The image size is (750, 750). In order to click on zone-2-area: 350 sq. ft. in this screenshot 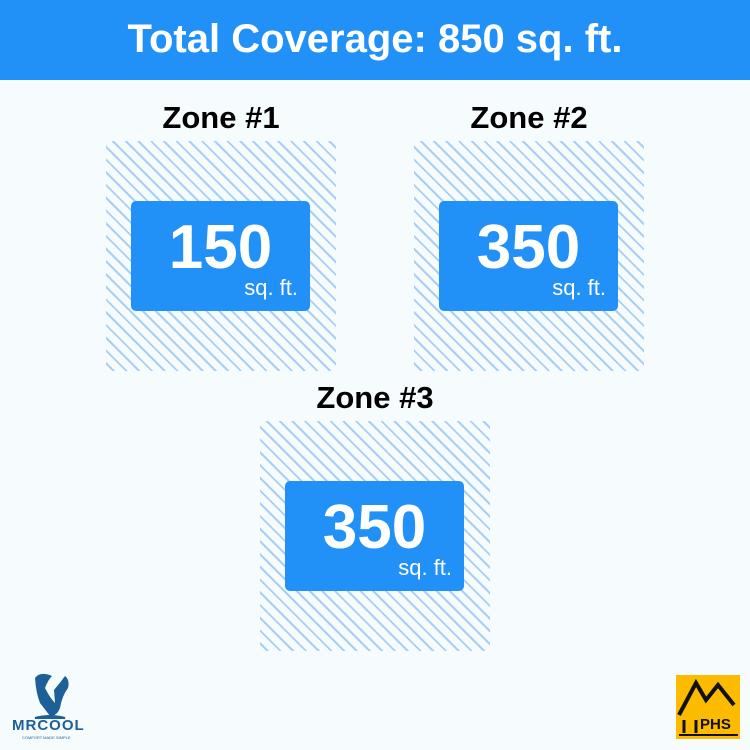, I will do `click(529, 256)`.